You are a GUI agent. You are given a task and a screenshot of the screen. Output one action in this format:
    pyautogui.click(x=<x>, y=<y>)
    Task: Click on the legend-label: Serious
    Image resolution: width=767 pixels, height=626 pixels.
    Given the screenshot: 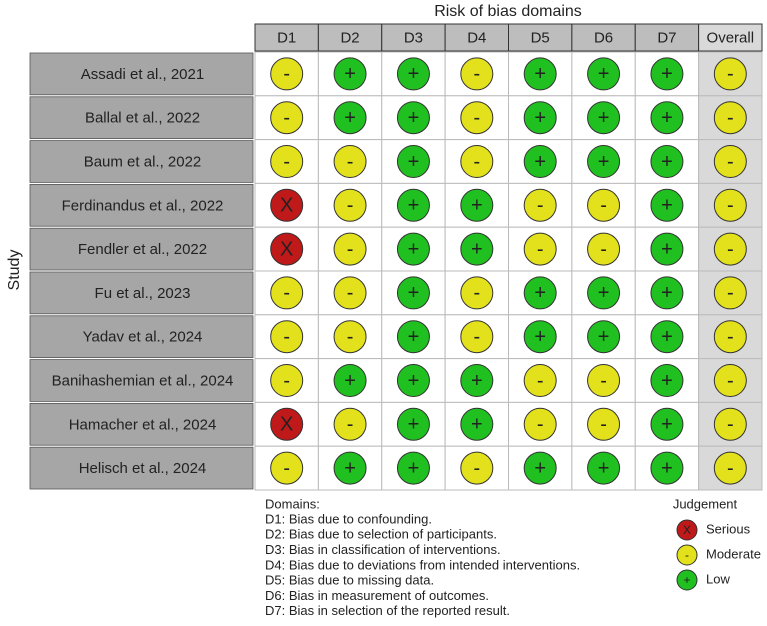 What is the action you would take?
    pyautogui.click(x=728, y=528)
    